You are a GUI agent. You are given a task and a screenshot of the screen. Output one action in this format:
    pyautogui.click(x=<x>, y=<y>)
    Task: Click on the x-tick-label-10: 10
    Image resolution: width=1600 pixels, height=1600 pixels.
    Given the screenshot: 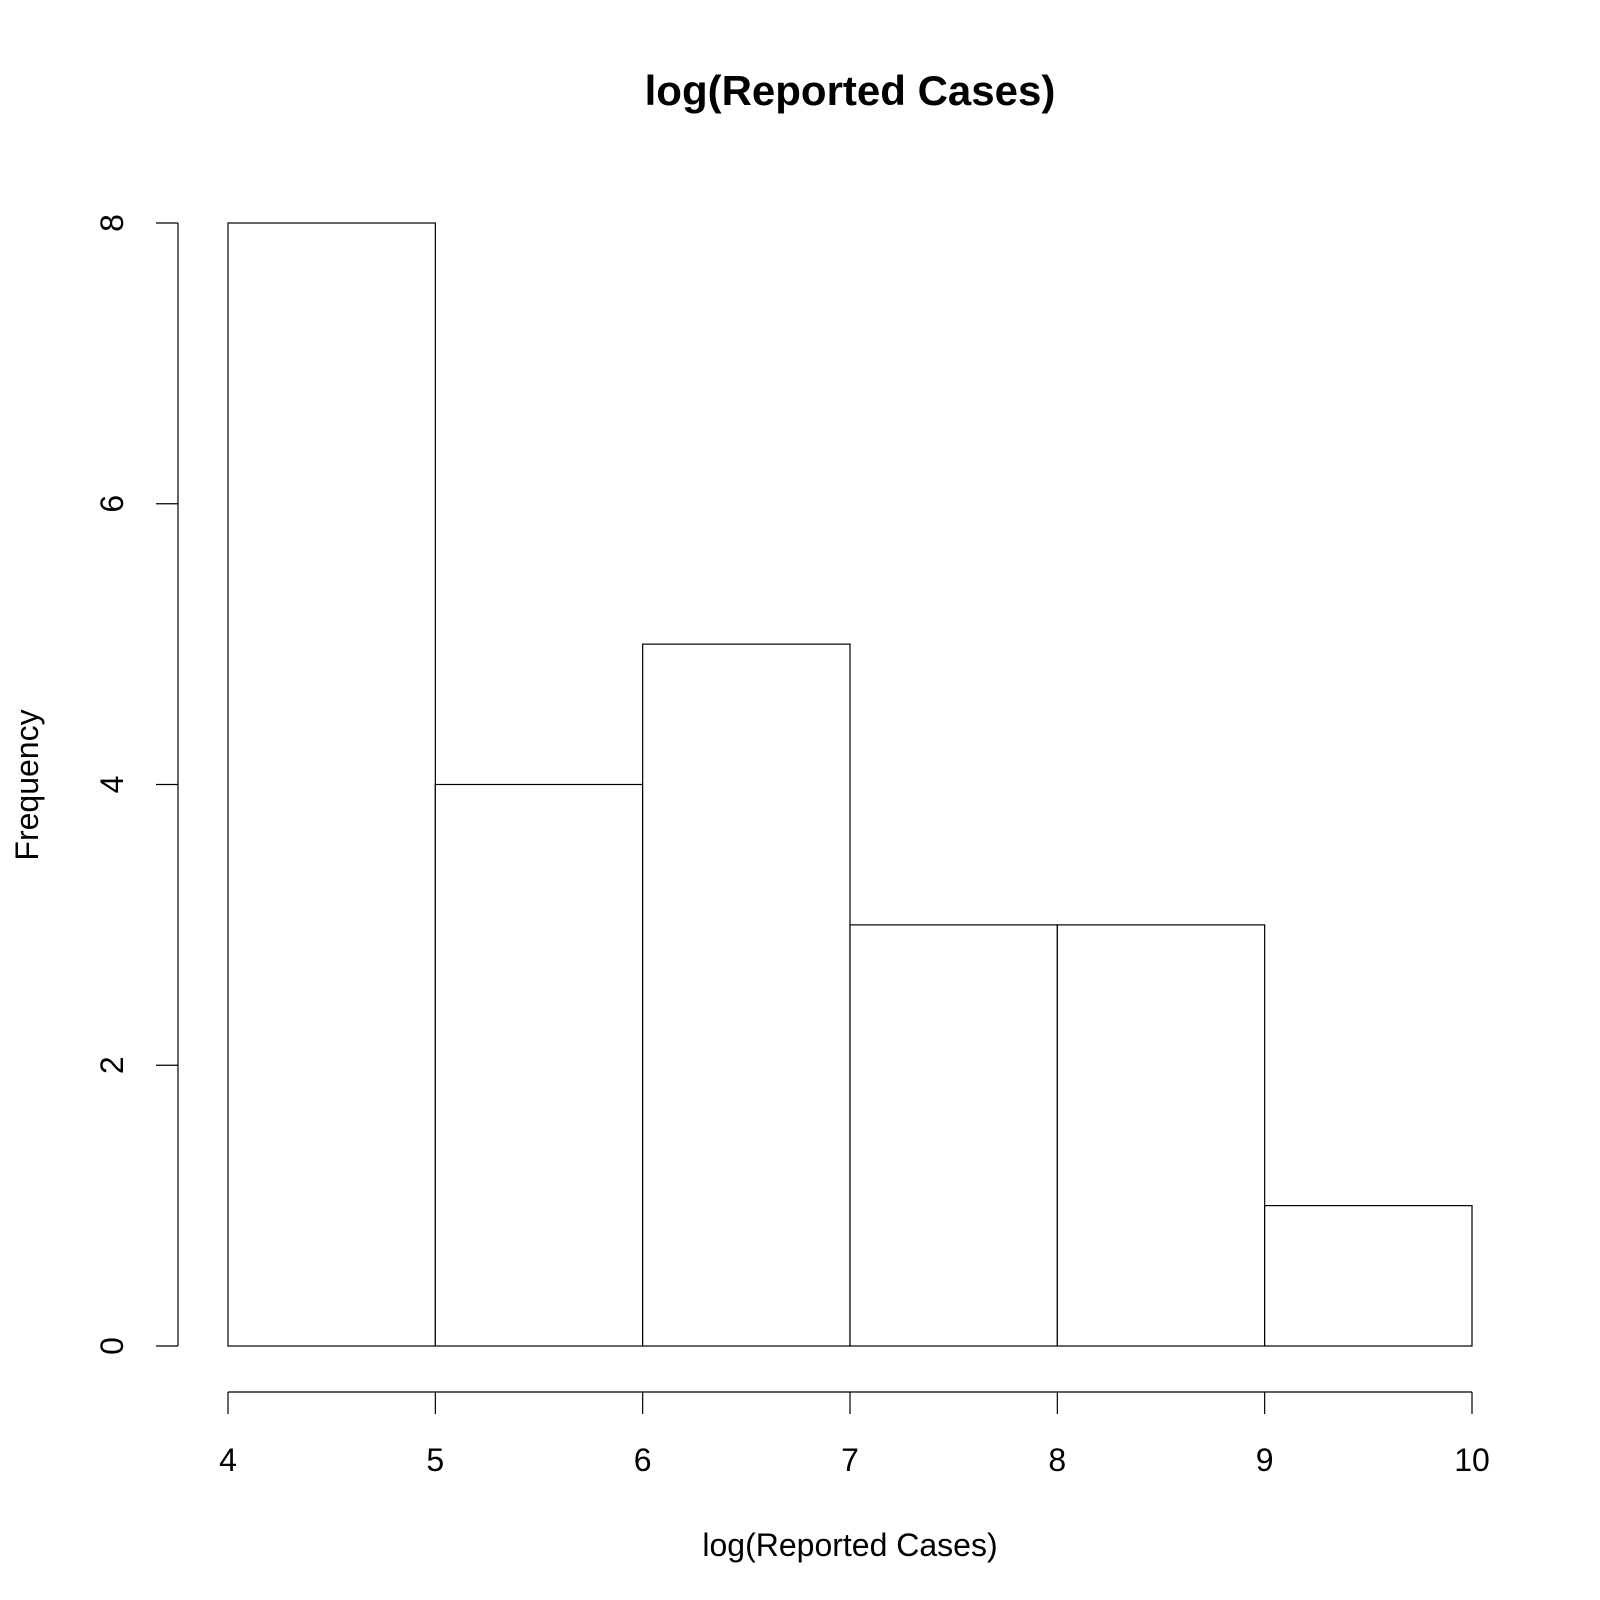 What is the action you would take?
    pyautogui.click(x=1472, y=1460)
    